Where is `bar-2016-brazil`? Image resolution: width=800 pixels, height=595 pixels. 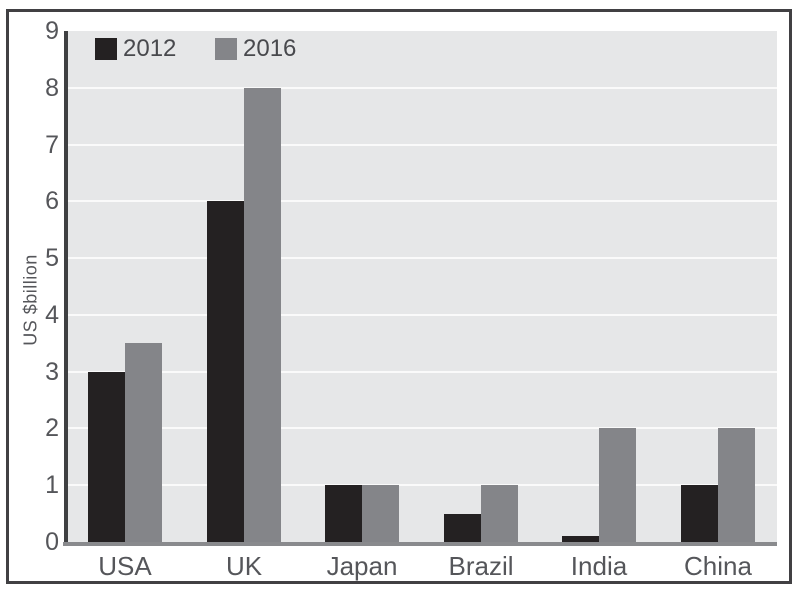
bar-2016-brazil is located at coordinates (499, 513).